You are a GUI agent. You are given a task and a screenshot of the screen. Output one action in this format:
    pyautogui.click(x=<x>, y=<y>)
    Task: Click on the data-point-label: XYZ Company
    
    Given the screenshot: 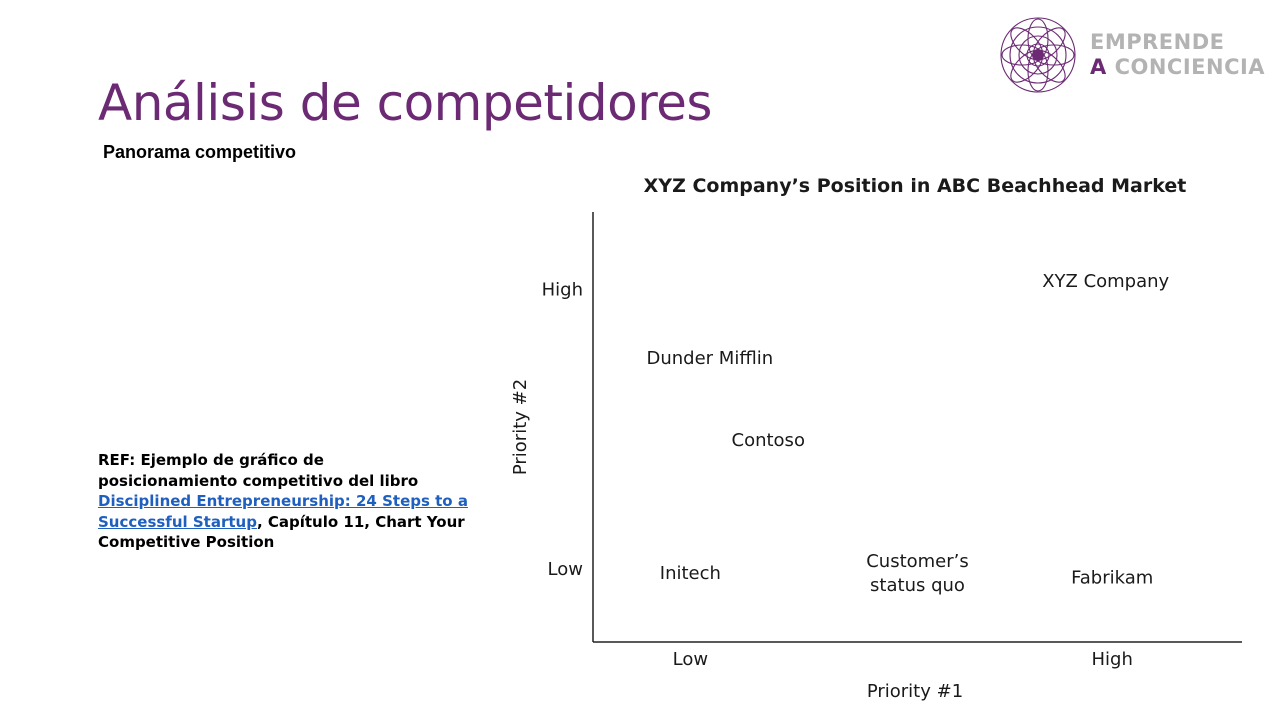 What is the action you would take?
    pyautogui.click(x=1105, y=281)
    